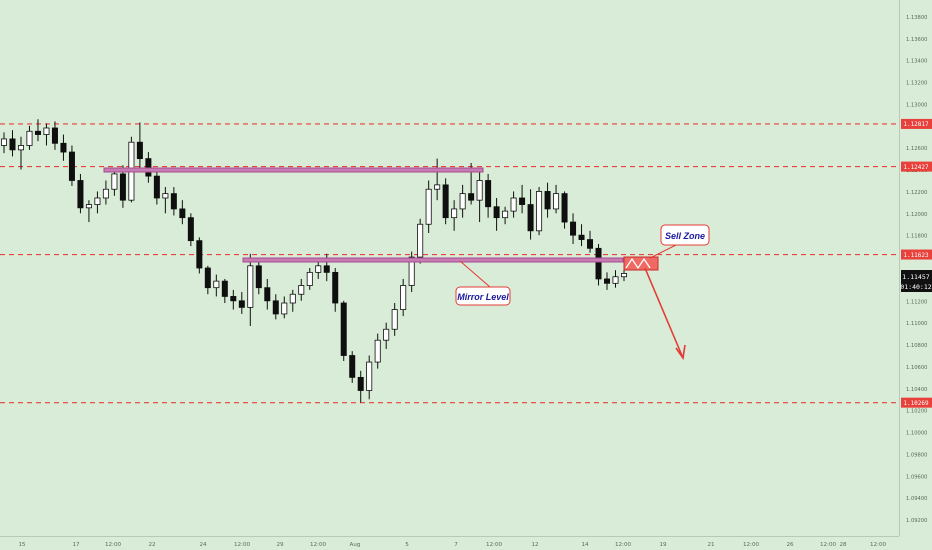 This screenshot has width=932, height=550. I want to click on time-tick-label: 17, so click(76, 545).